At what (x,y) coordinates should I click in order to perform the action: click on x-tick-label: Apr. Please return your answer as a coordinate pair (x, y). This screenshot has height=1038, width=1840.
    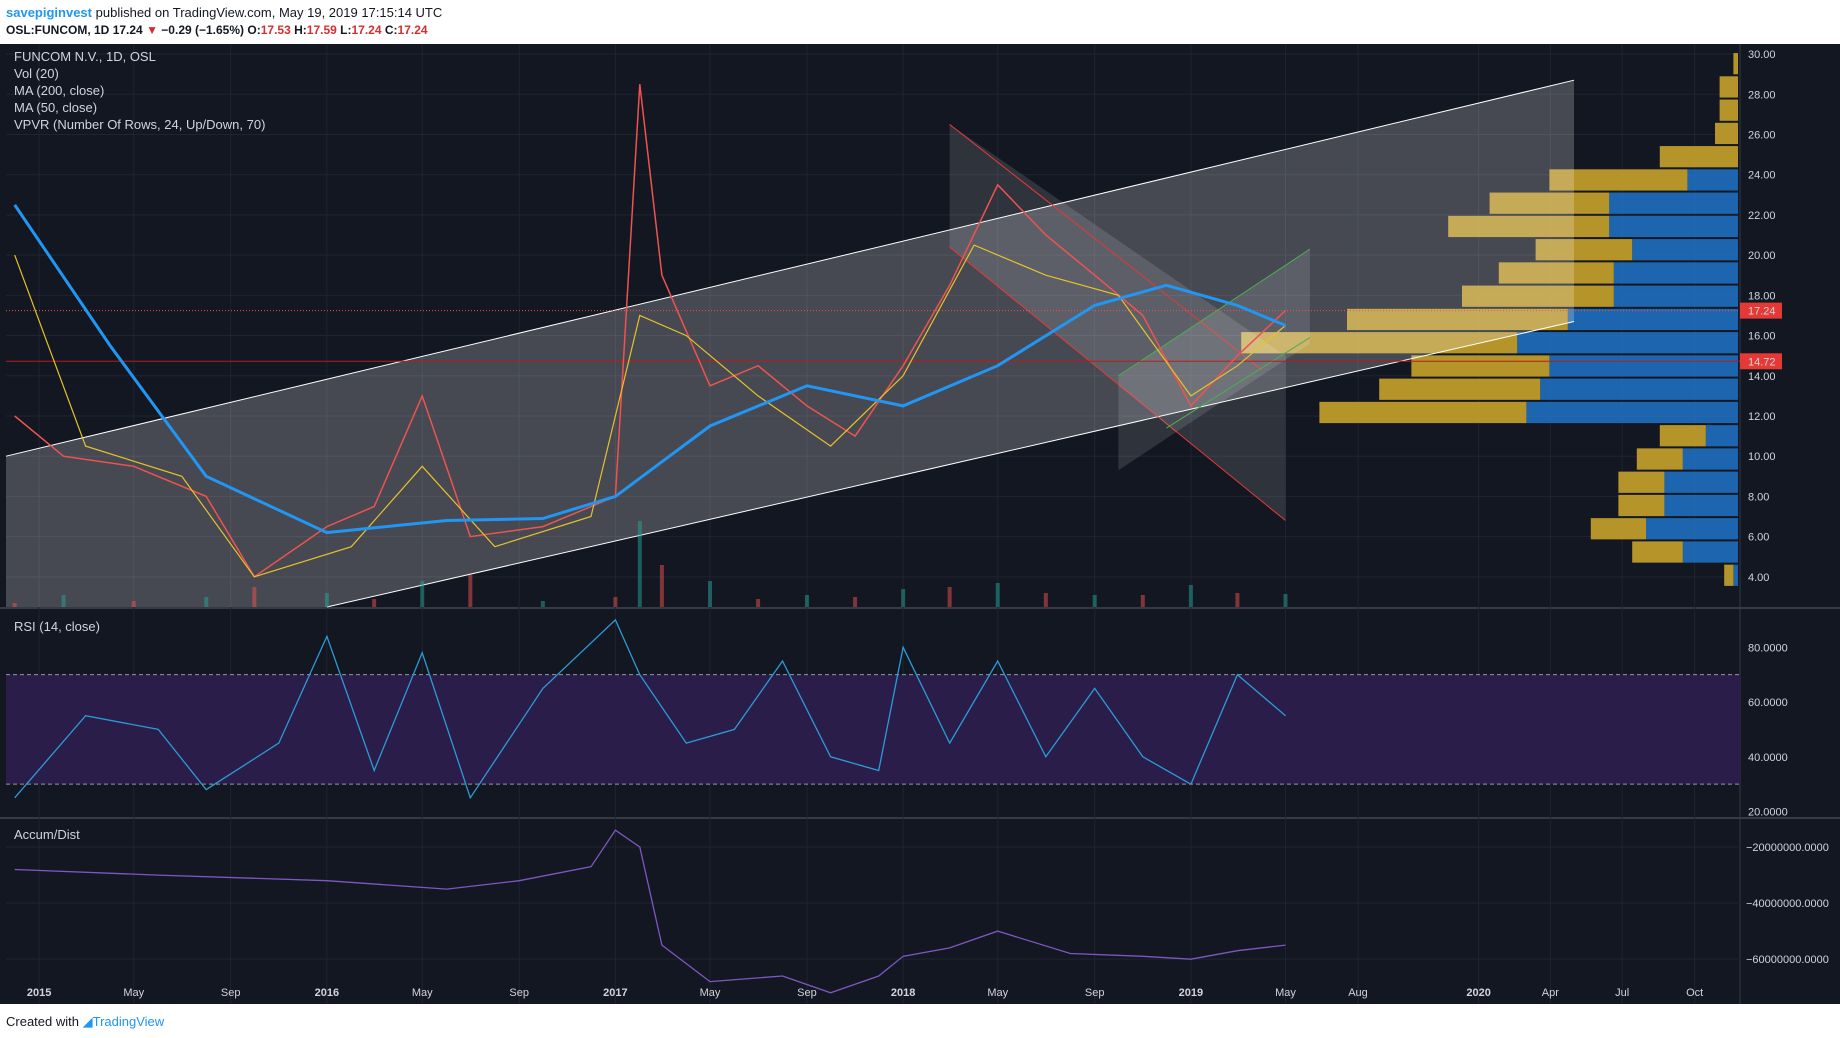
    Looking at the image, I should click on (1550, 993).